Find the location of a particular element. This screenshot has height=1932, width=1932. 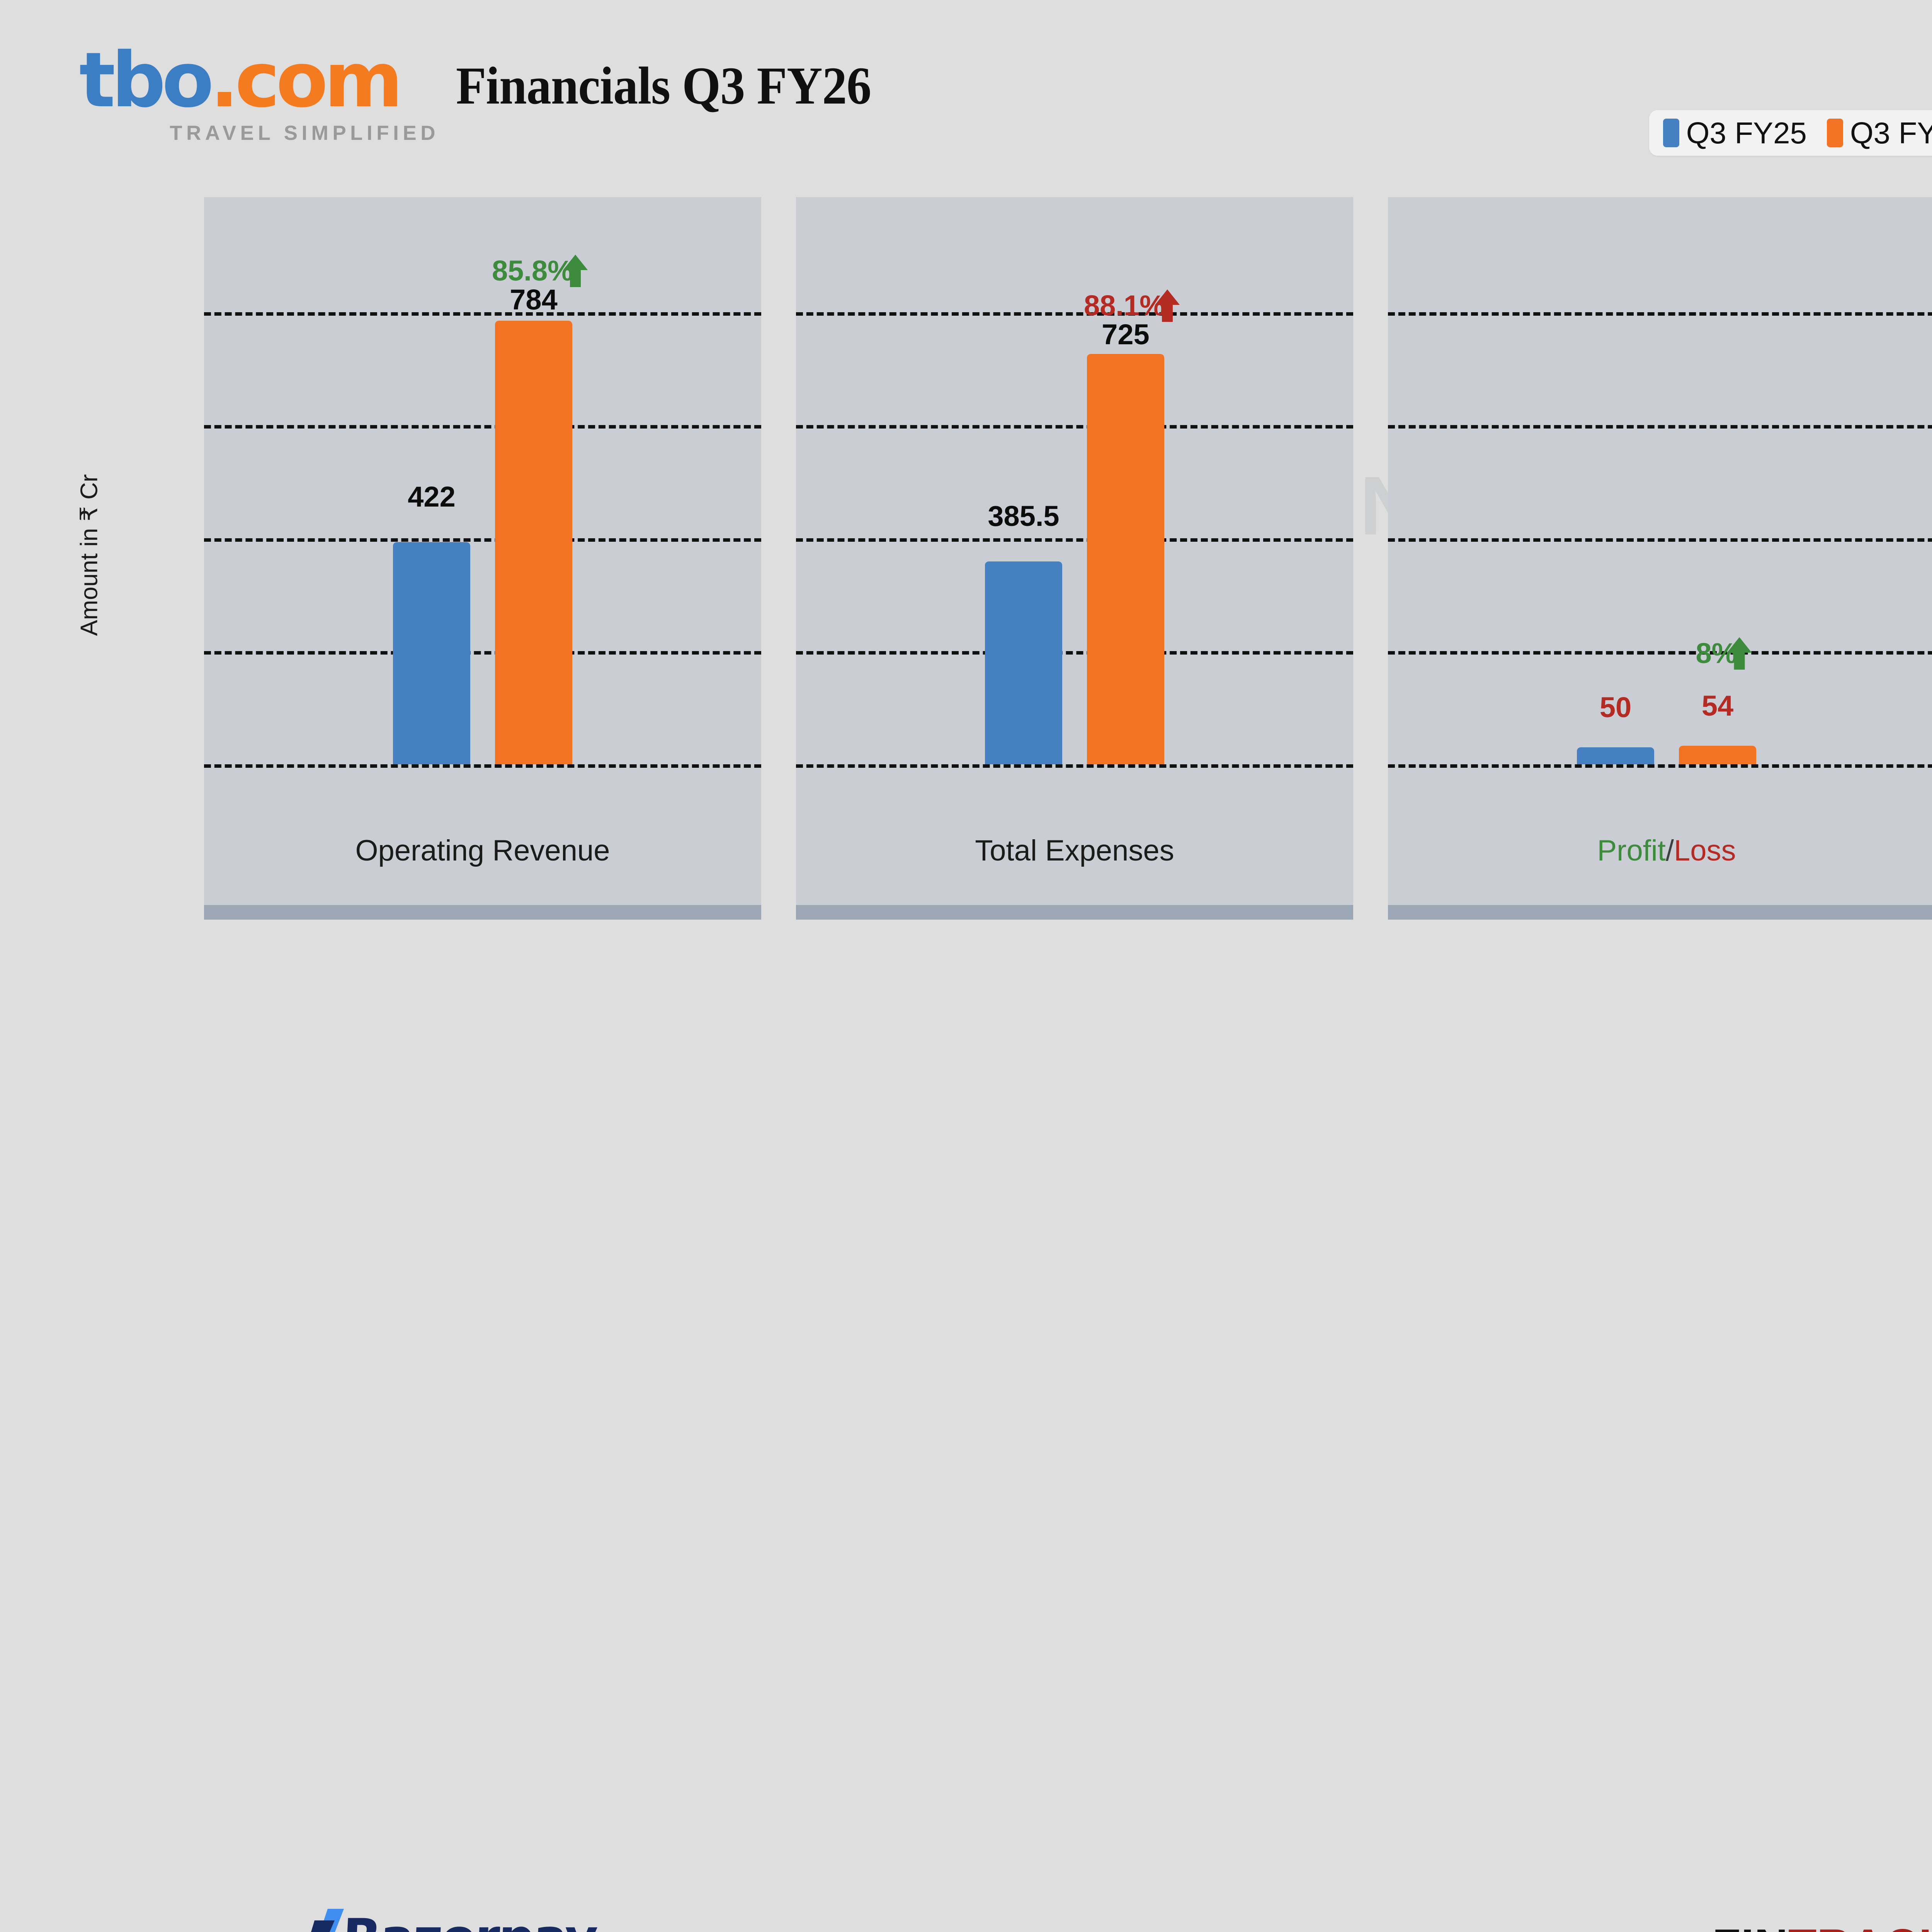

plot-region: 50 8% 54 is located at coordinates (1660, 540).